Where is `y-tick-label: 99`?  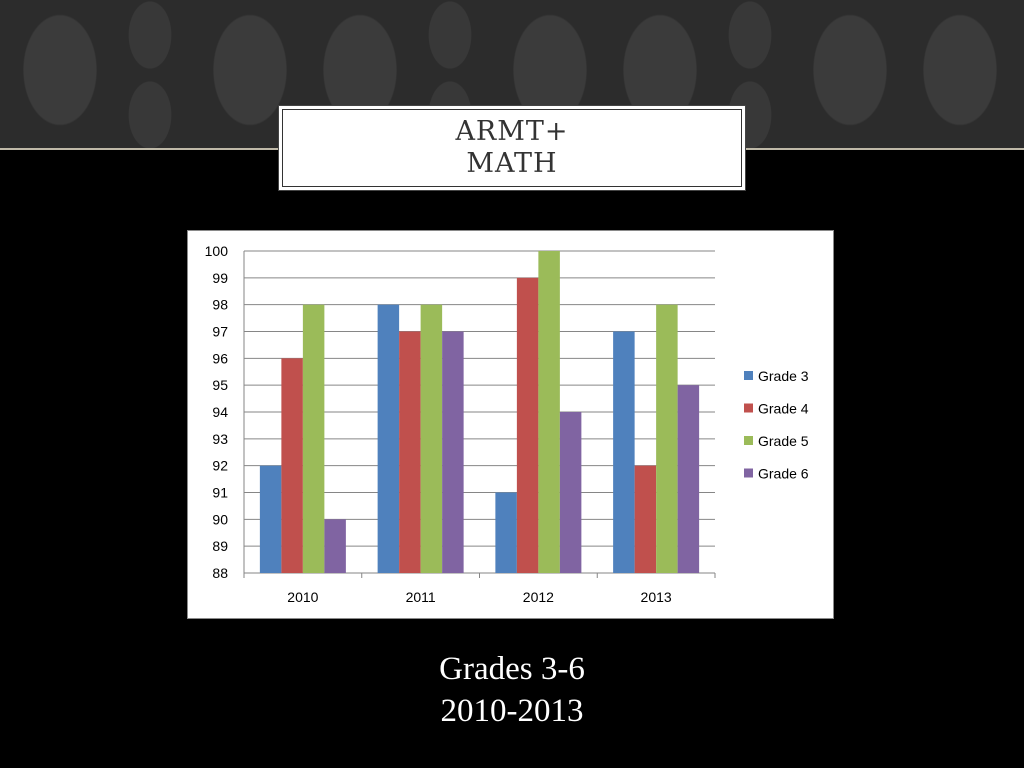 y-tick-label: 99 is located at coordinates (220, 278).